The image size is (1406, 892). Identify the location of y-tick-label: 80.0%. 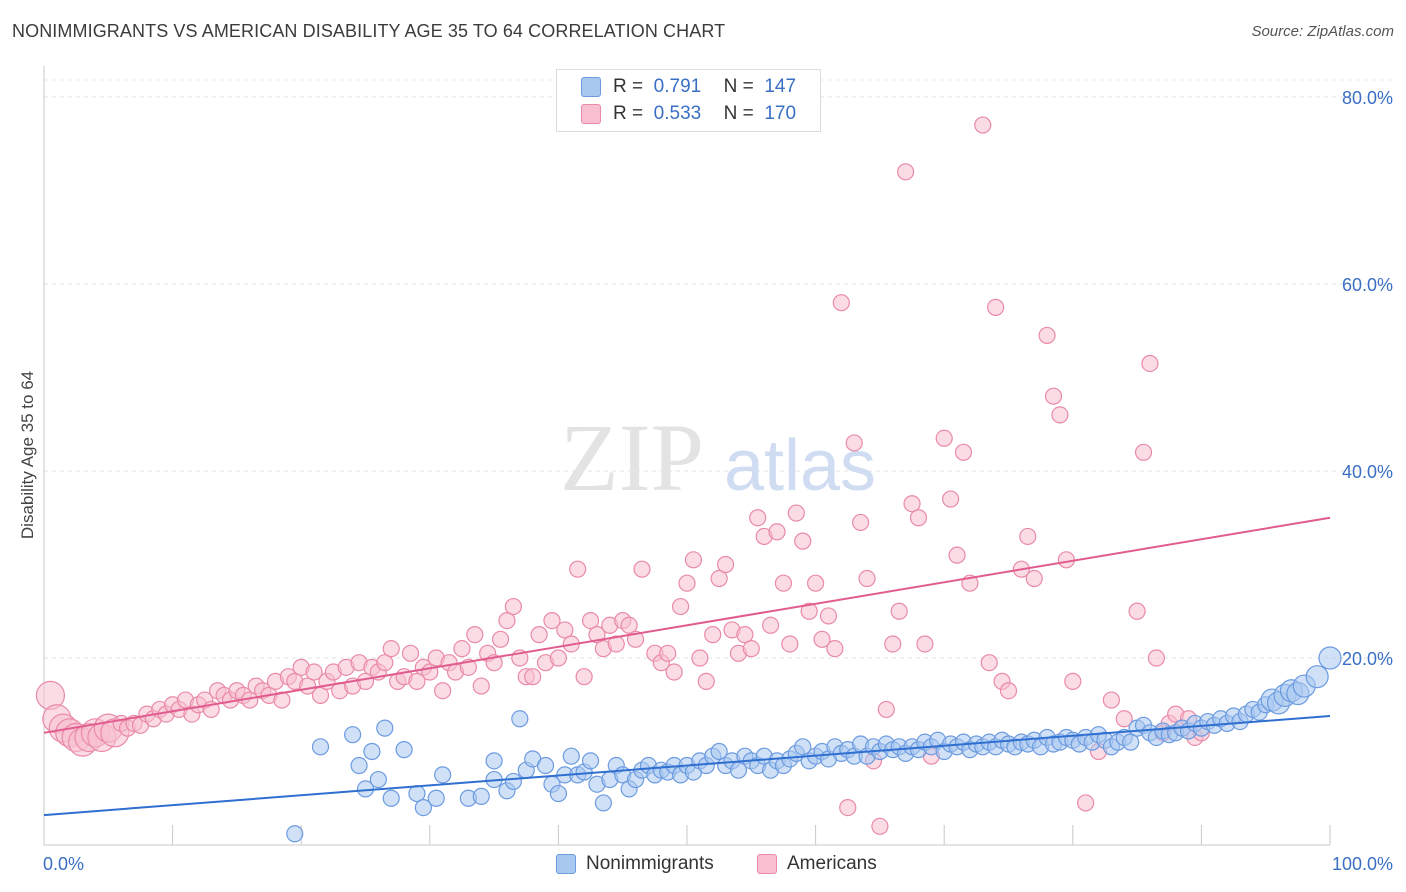
(1367, 98).